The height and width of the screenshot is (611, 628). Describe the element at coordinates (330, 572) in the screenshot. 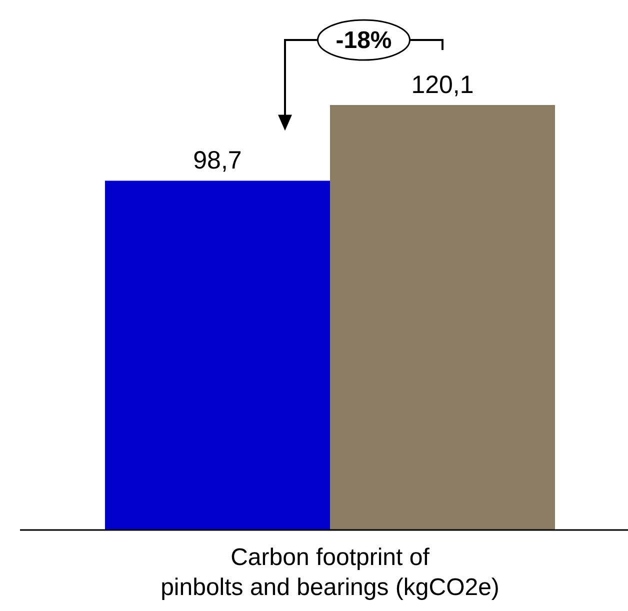

I see `x-axis-title: Carbon footprint of pinbolts and bearings (kgCO2e)` at that location.